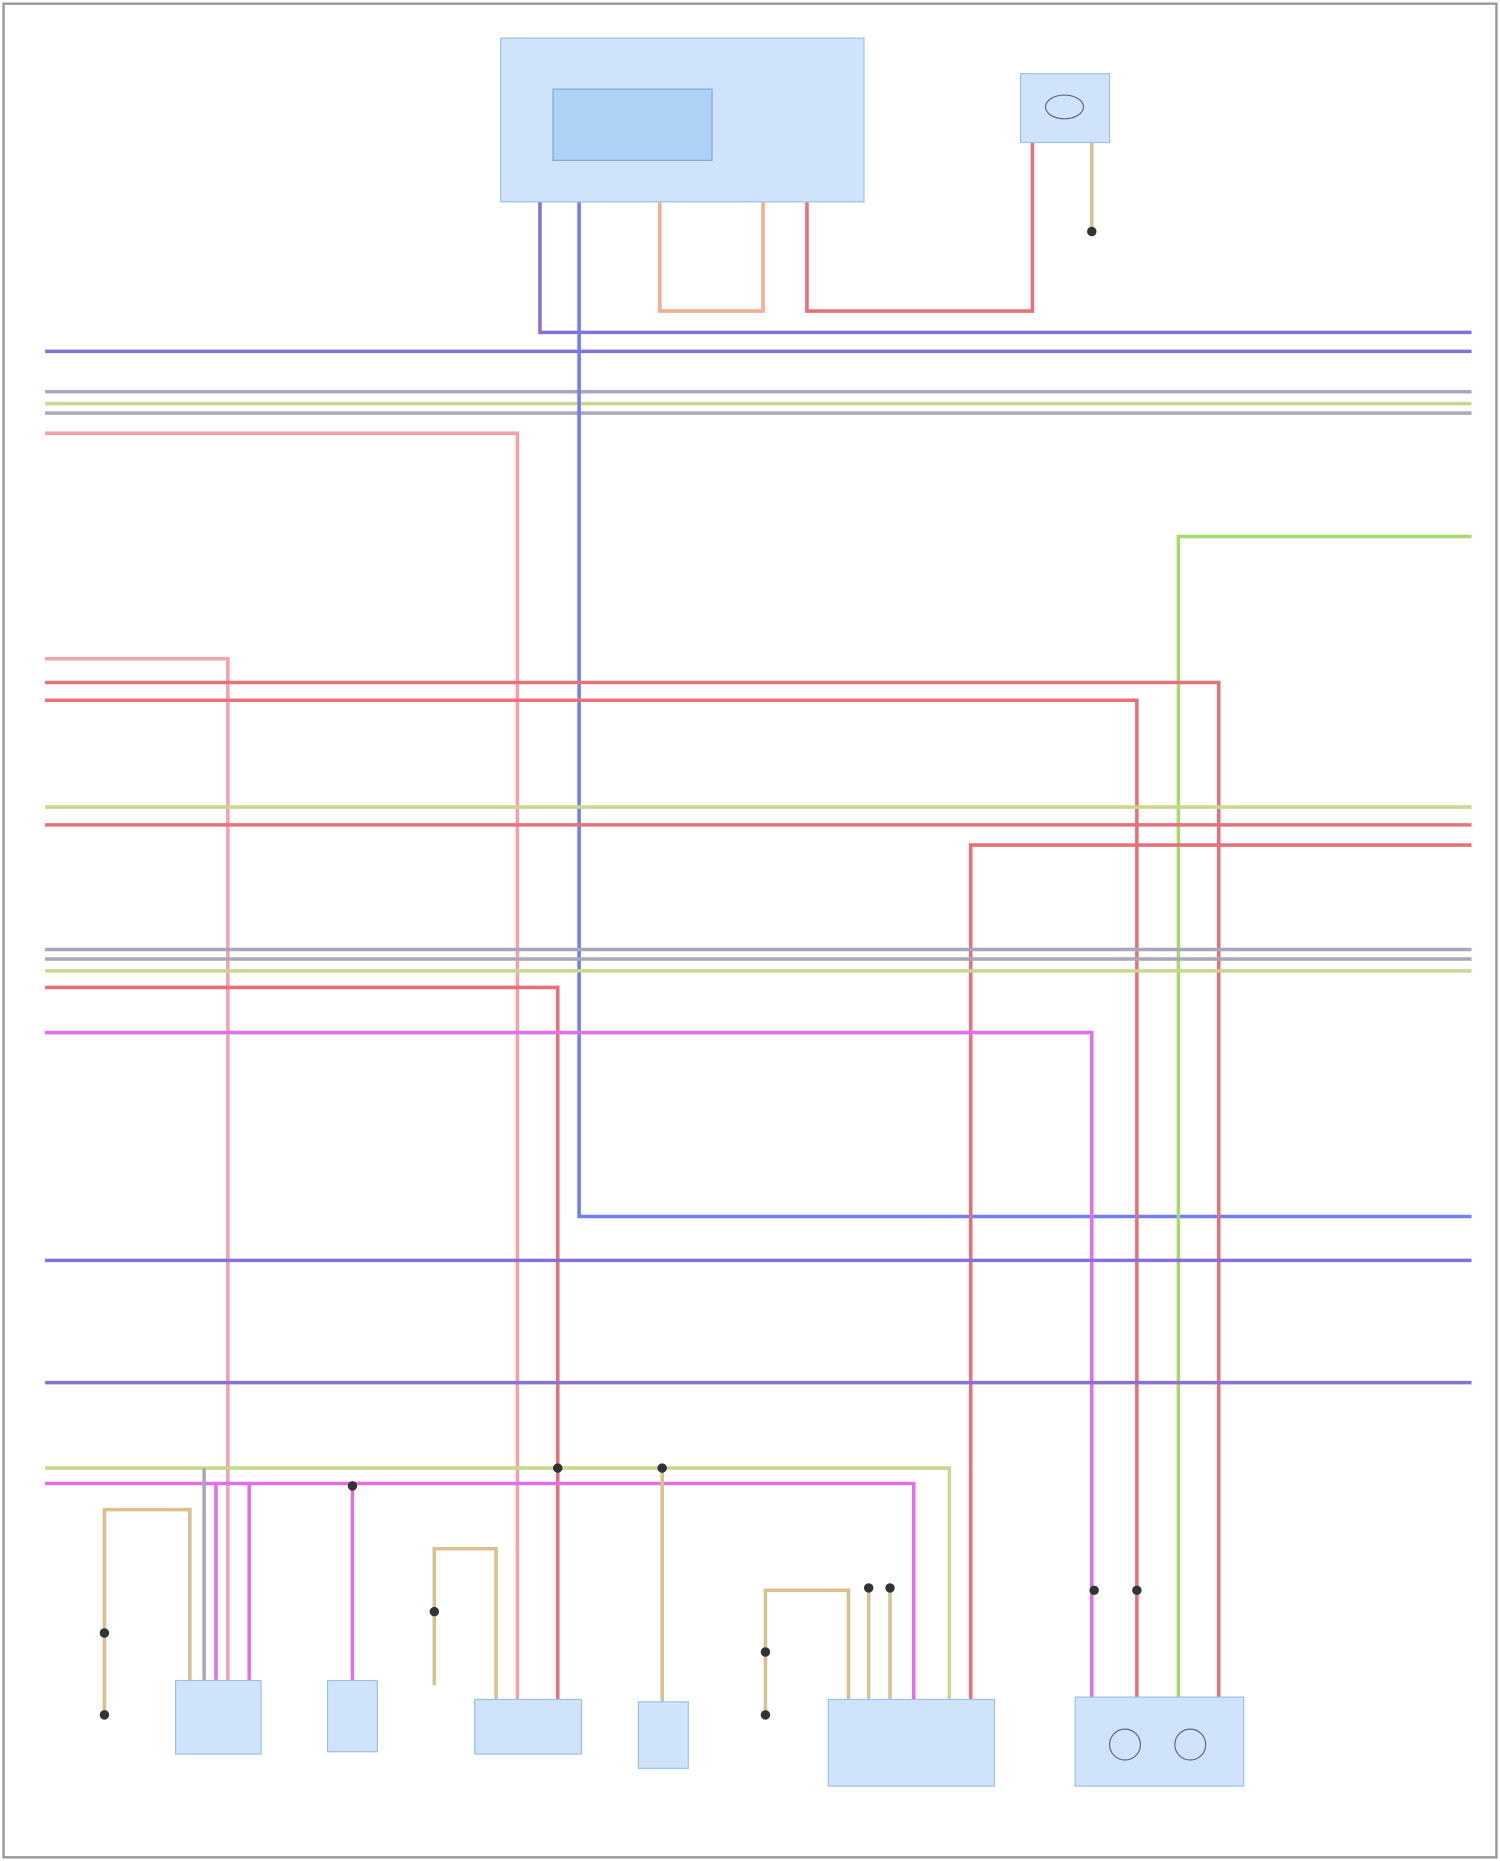 The image size is (1500, 1861). I want to click on wire-green, so click(1324, 1117).